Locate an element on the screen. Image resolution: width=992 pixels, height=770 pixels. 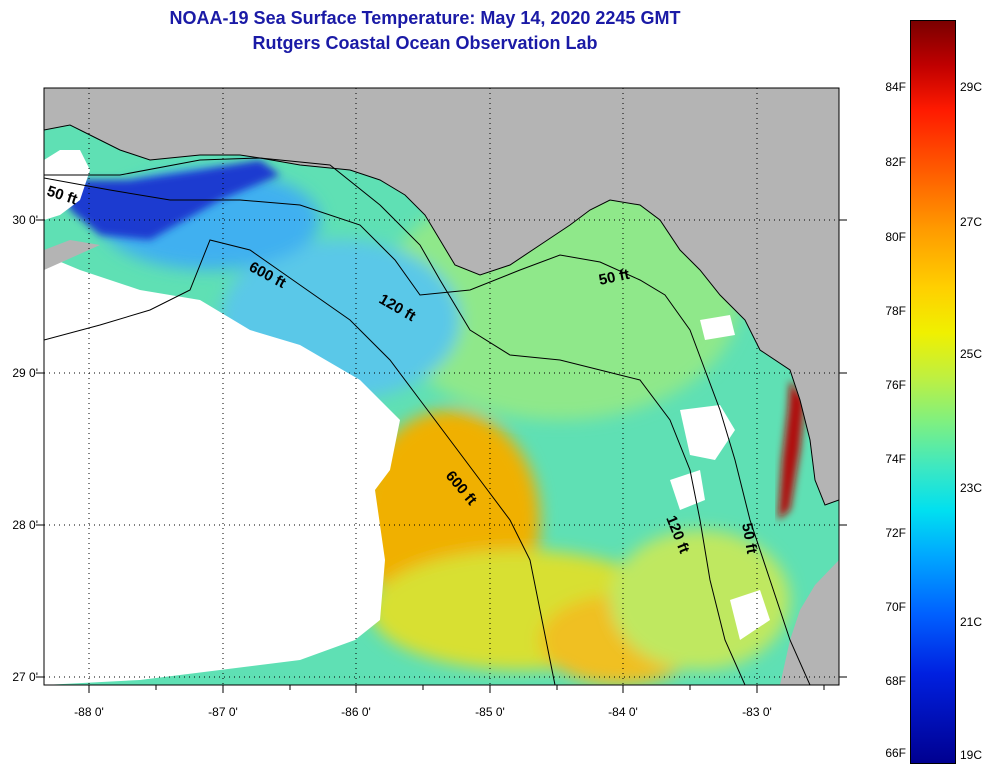
colorbar-c-label: 19C is located at coordinates (971, 755).